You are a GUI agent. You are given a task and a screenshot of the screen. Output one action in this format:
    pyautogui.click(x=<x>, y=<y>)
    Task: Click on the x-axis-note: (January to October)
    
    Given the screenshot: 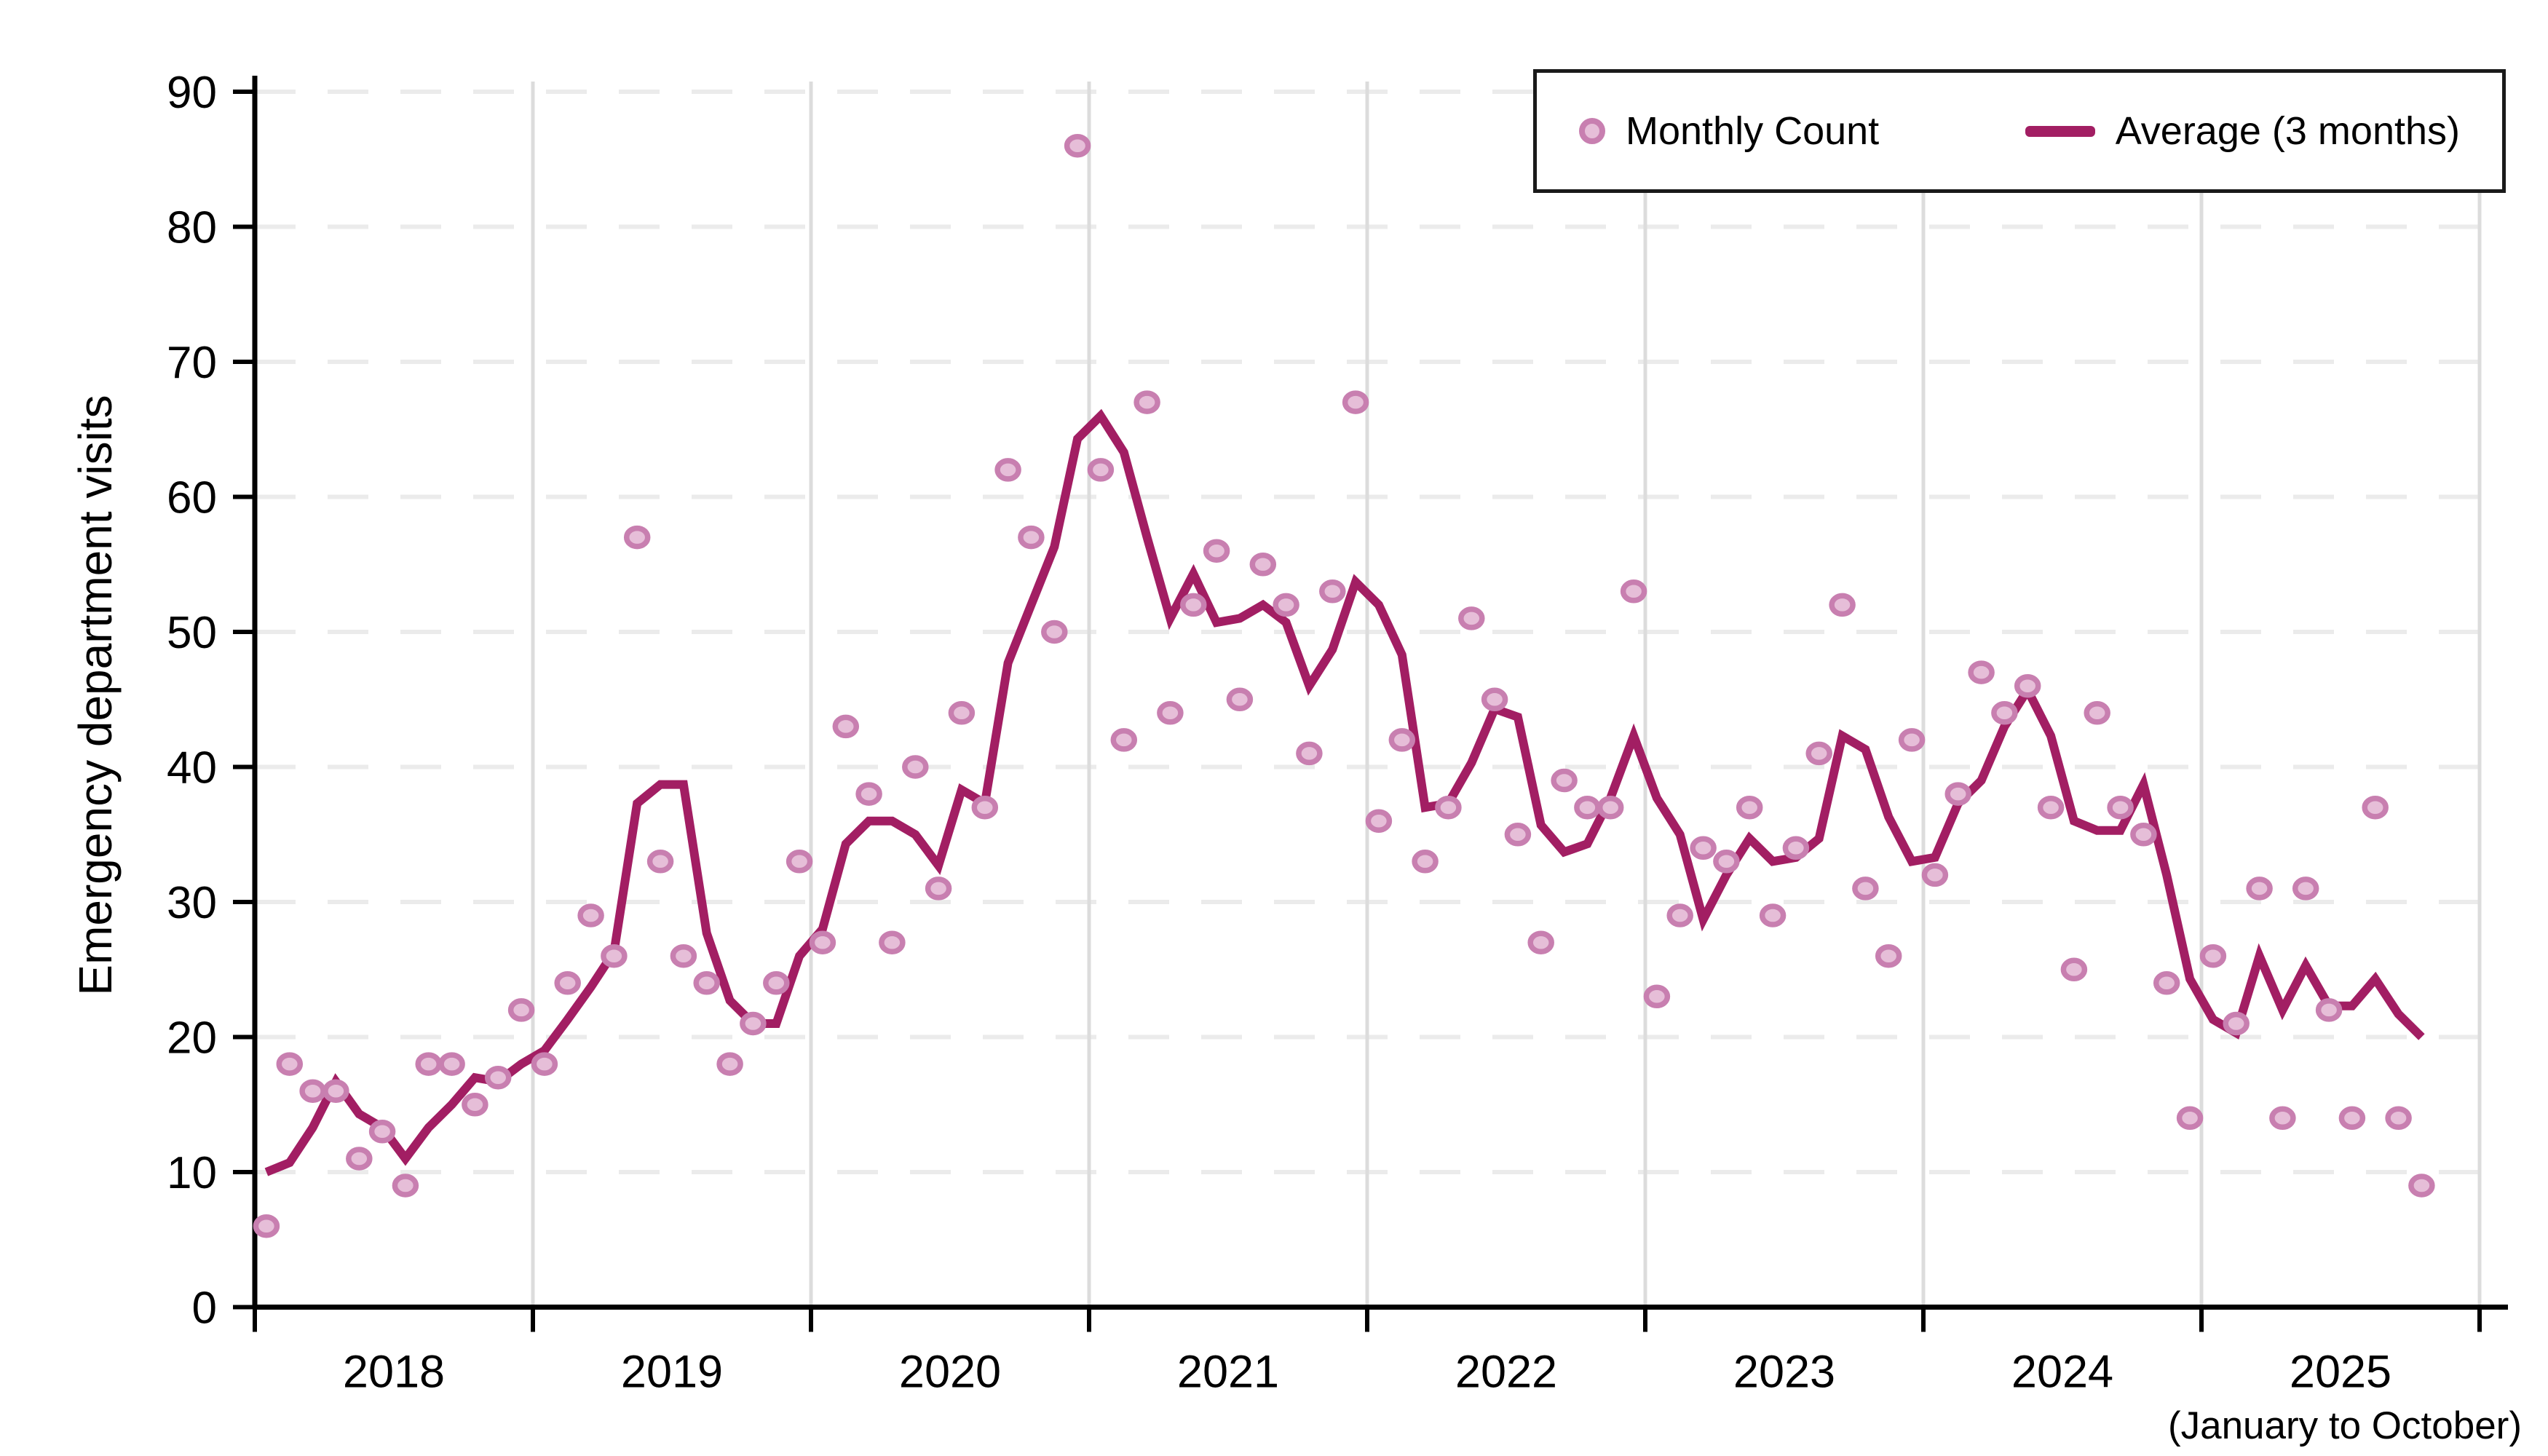 What is the action you would take?
    pyautogui.click(x=2344, y=1425)
    